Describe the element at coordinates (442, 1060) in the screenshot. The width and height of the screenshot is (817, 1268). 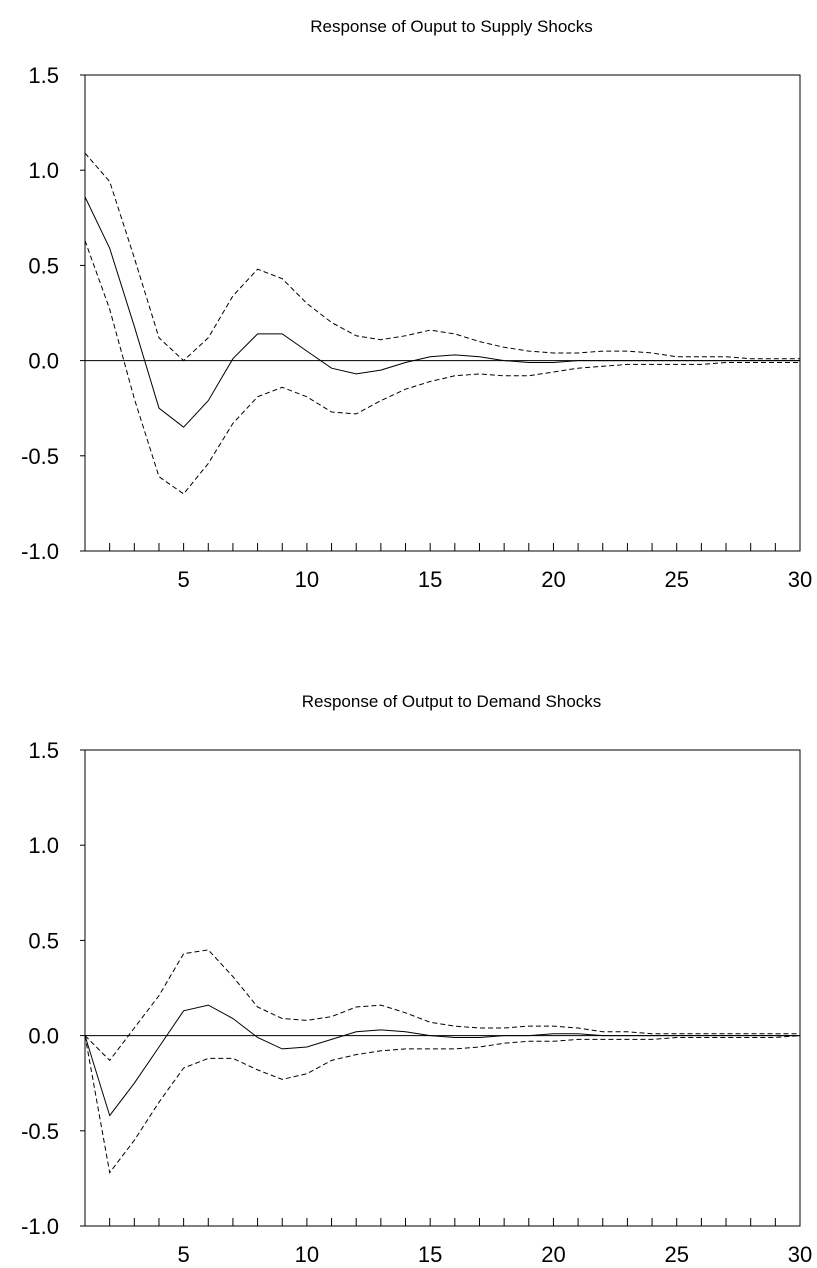
I see `response-line` at that location.